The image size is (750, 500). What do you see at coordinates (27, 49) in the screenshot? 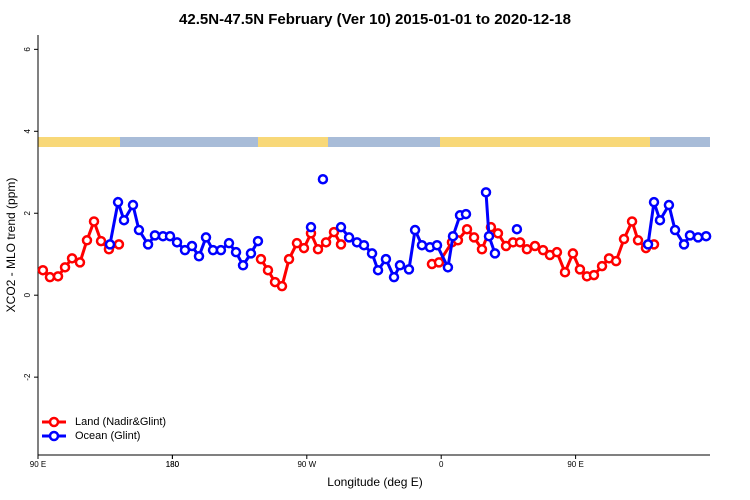
I see `y-tick-label: 6` at bounding box center [27, 49].